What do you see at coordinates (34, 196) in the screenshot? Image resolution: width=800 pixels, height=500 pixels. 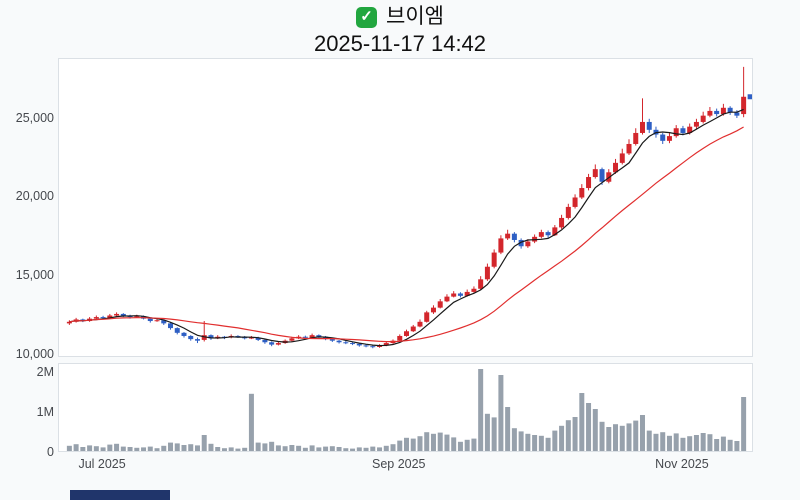 I see `price-tick-label: 20,000` at bounding box center [34, 196].